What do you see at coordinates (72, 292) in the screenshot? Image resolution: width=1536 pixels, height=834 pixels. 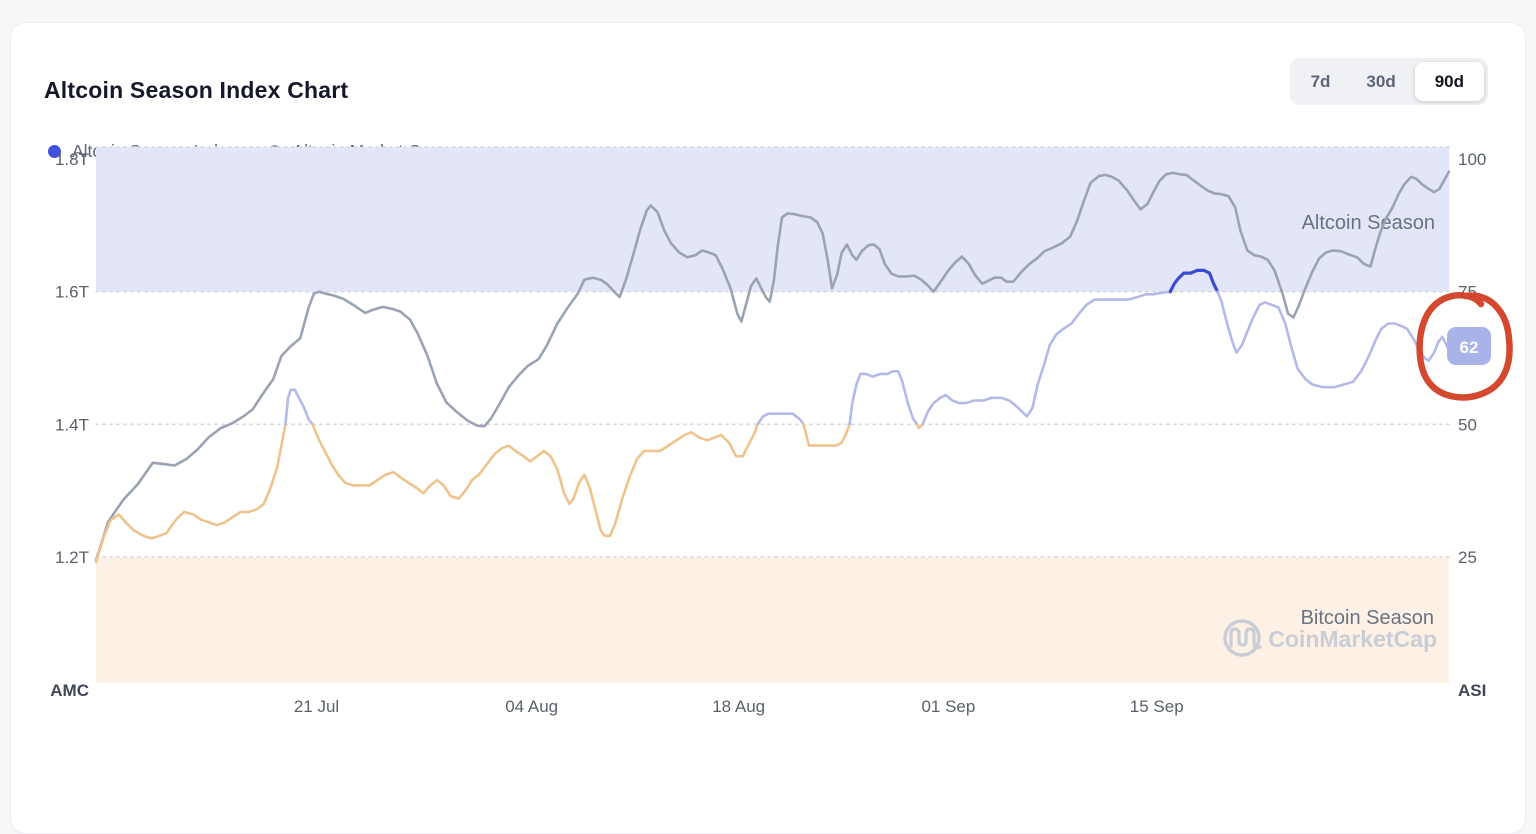 I see `left-axis-tick-label: 1.6T` at bounding box center [72, 292].